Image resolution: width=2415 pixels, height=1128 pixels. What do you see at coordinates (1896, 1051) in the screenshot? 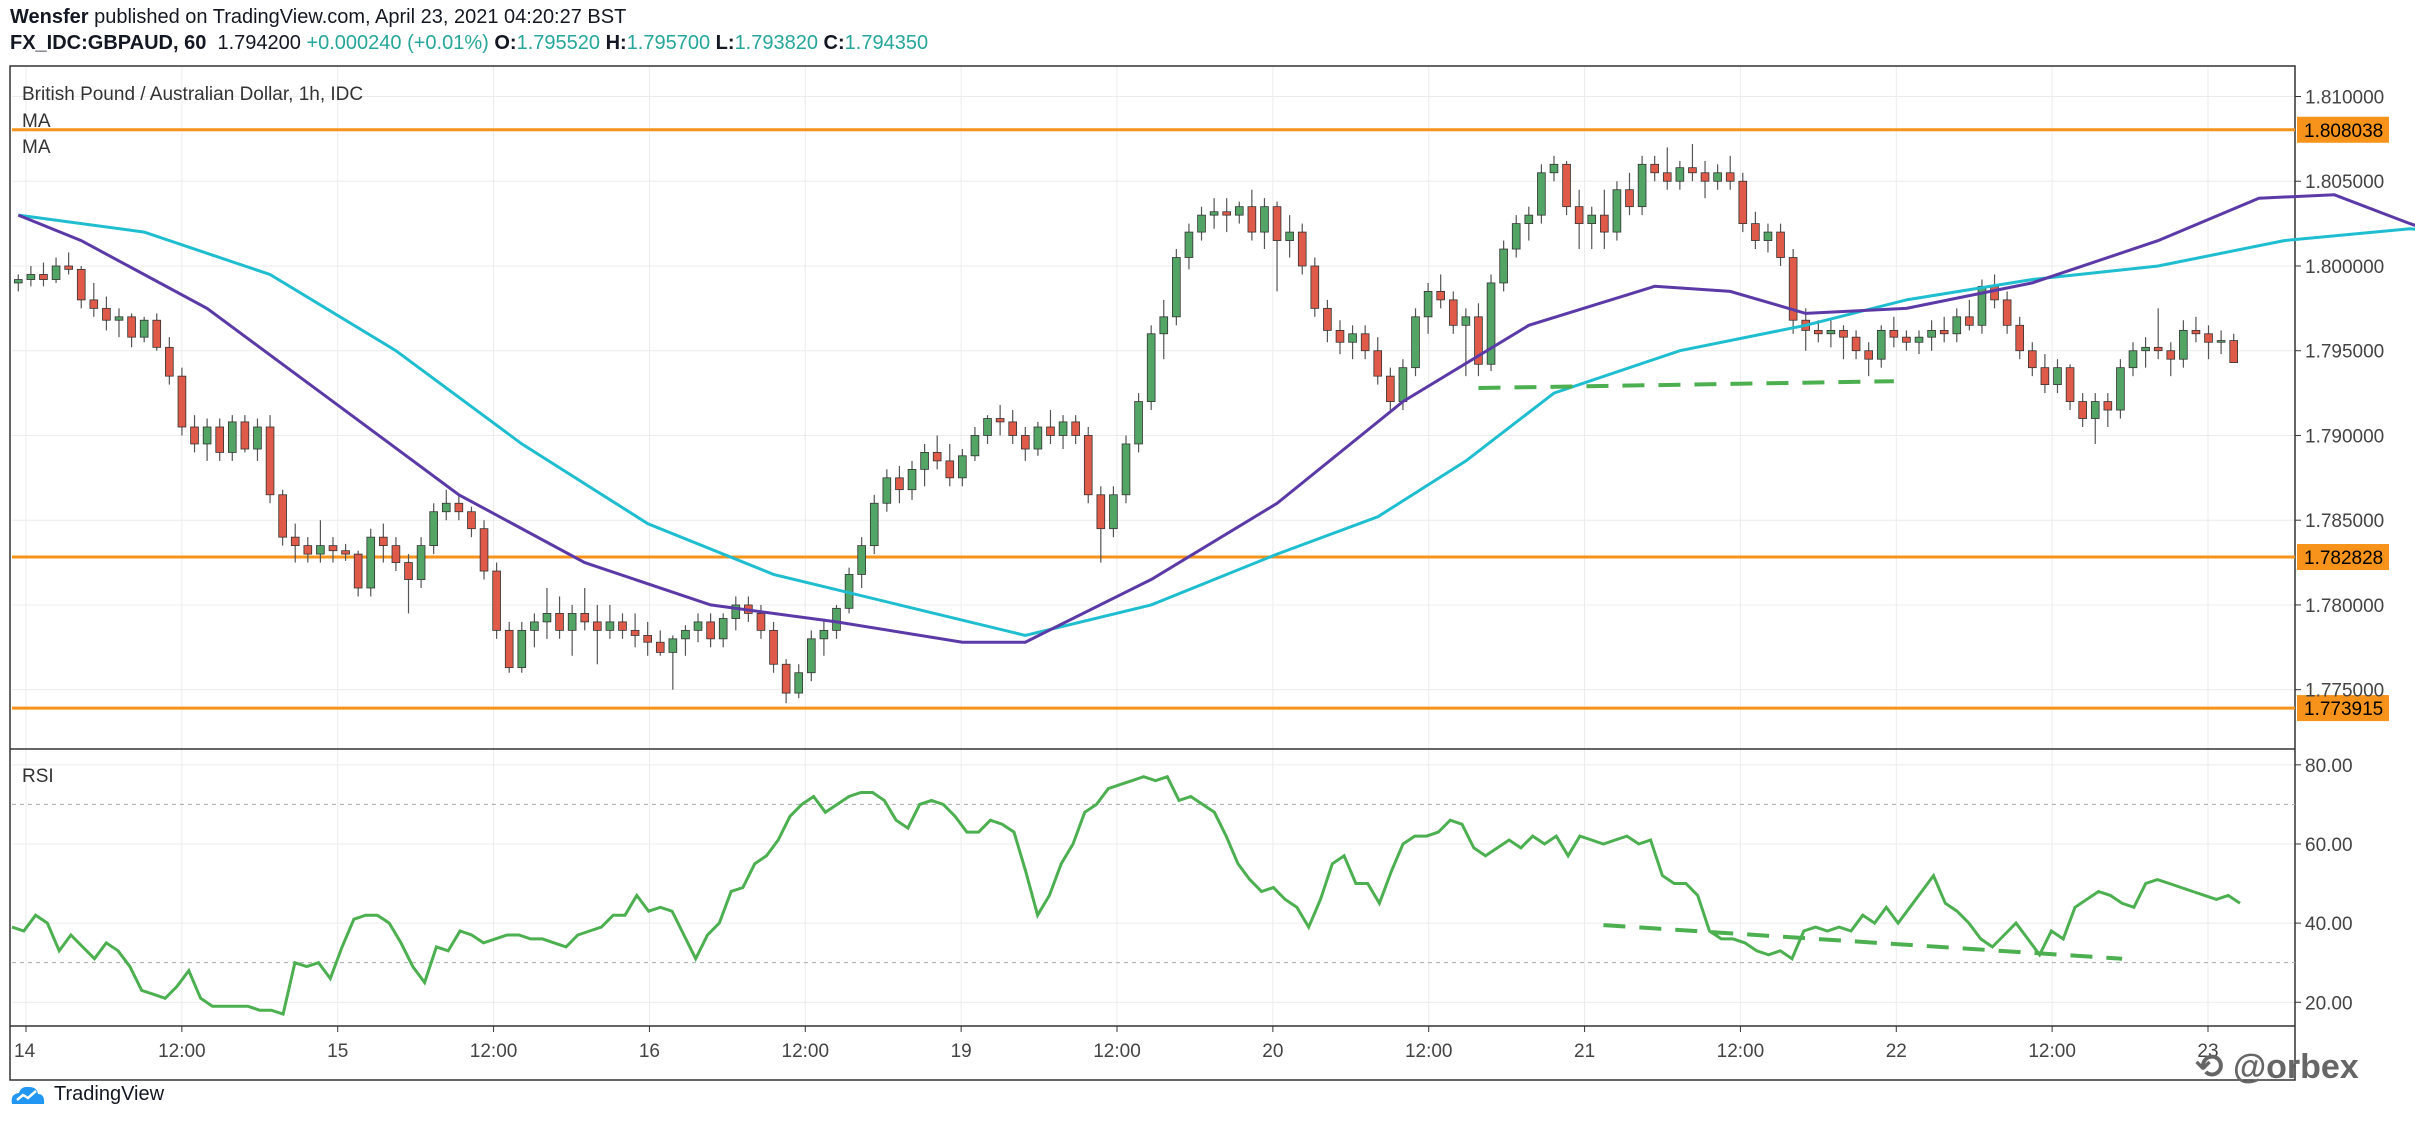
I see `time-tick-label: 22` at bounding box center [1896, 1051].